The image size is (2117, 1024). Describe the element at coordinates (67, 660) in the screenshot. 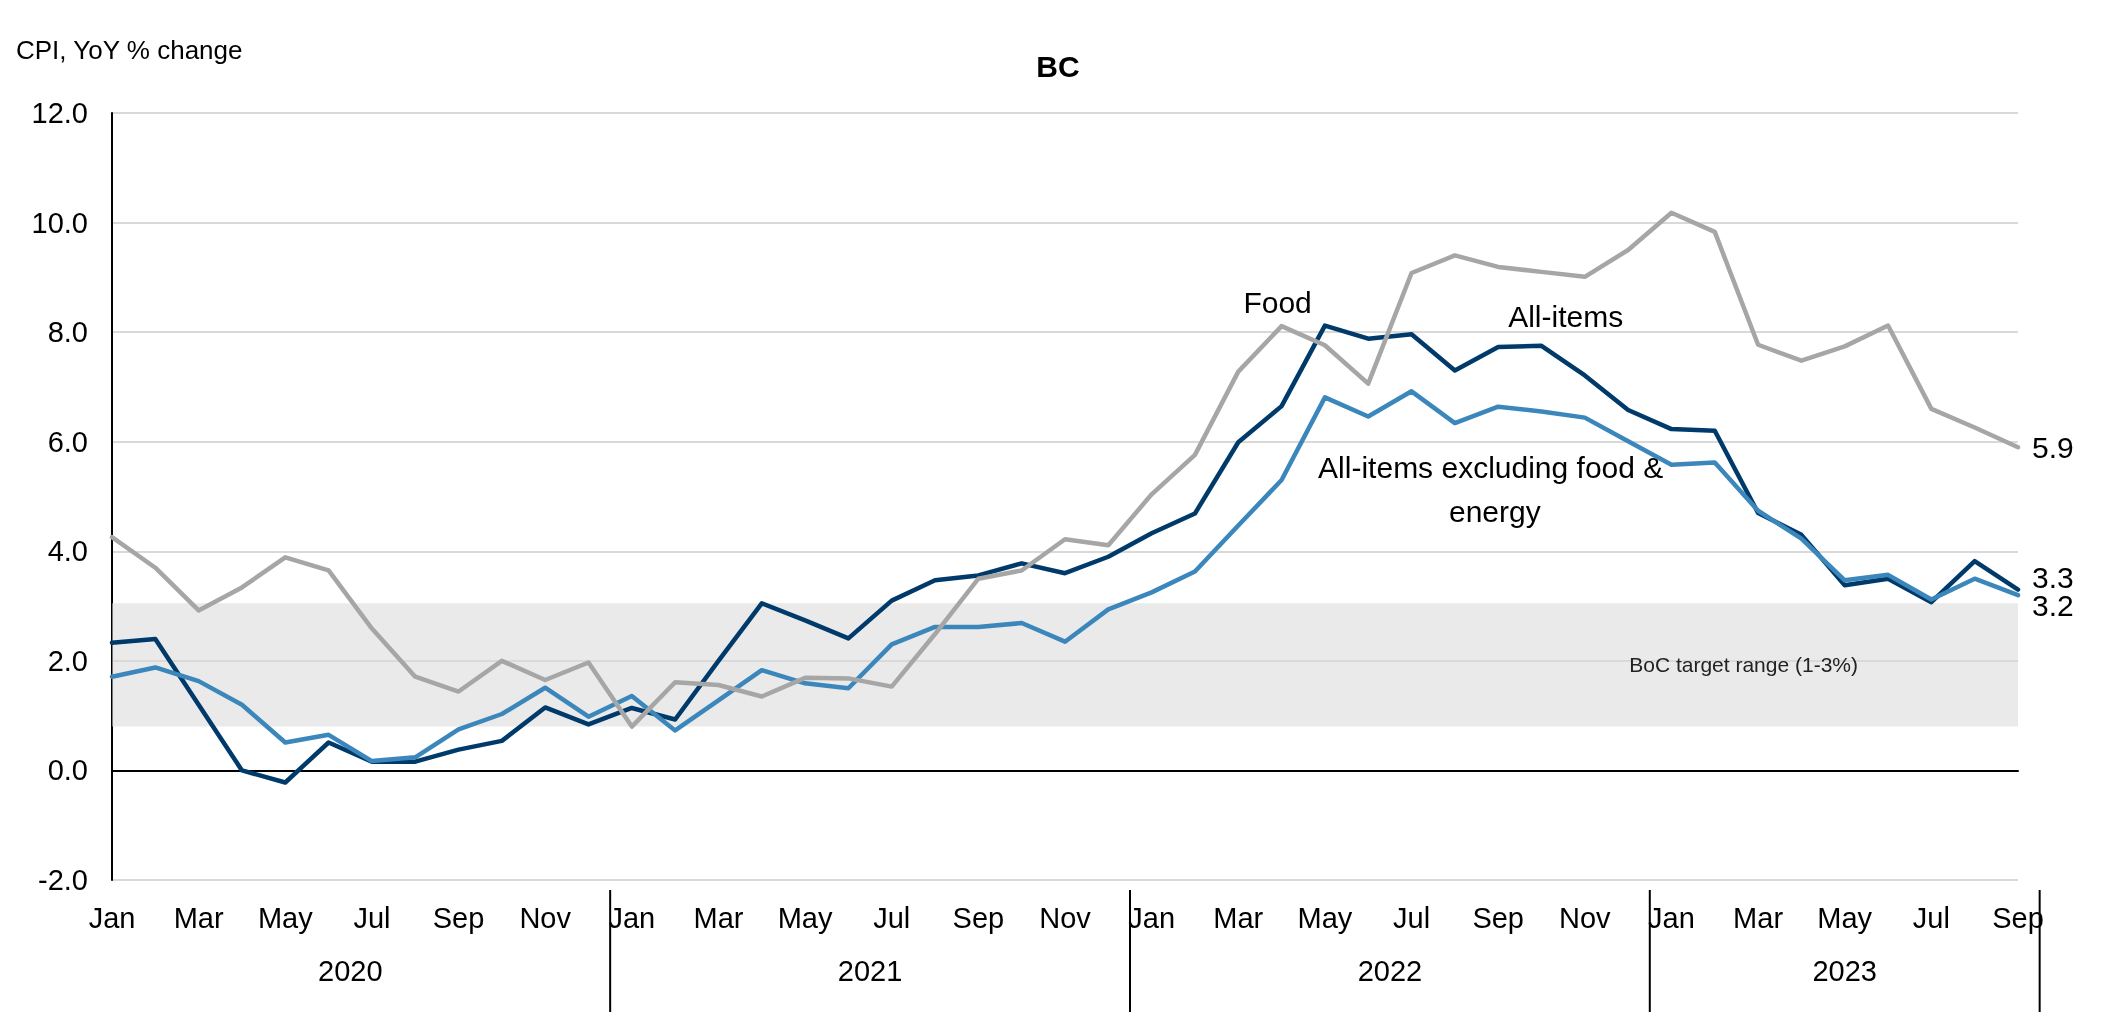

I see `y-tick-label: 2.0` at that location.